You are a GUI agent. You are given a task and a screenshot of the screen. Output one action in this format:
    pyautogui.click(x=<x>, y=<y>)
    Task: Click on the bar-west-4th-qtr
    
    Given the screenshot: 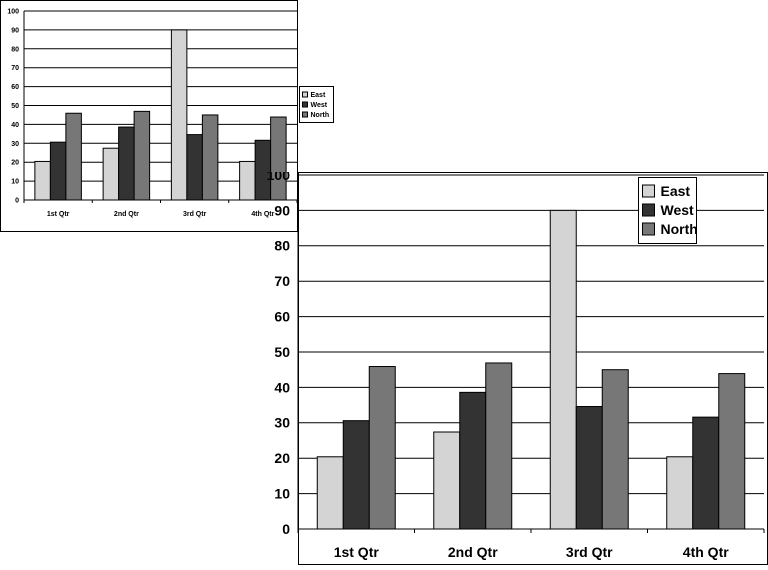 What is the action you would take?
    pyautogui.click(x=706, y=473)
    